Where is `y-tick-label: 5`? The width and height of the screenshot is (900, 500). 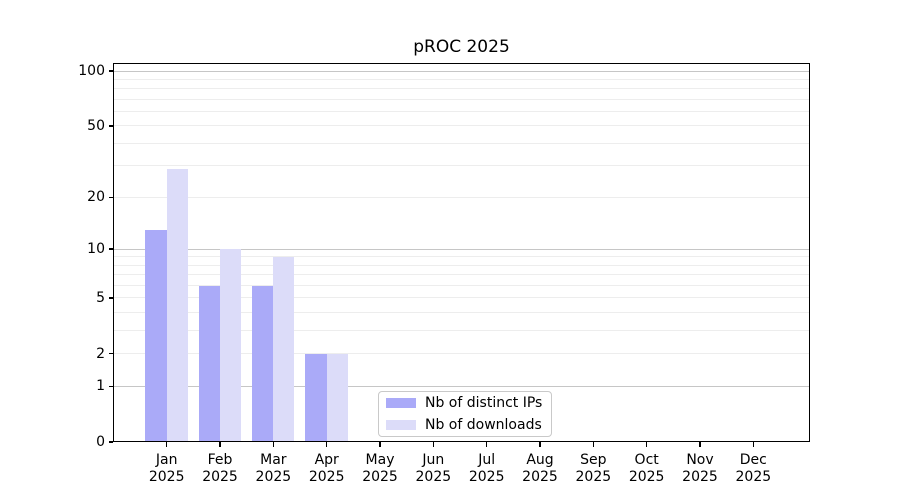 y-tick-label: 5 is located at coordinates (100, 297).